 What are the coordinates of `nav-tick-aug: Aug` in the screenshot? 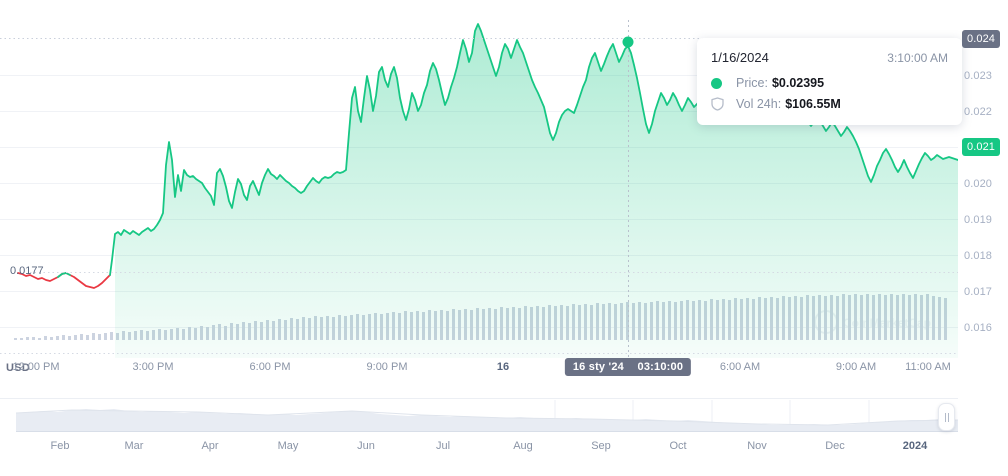 It's located at (523, 446).